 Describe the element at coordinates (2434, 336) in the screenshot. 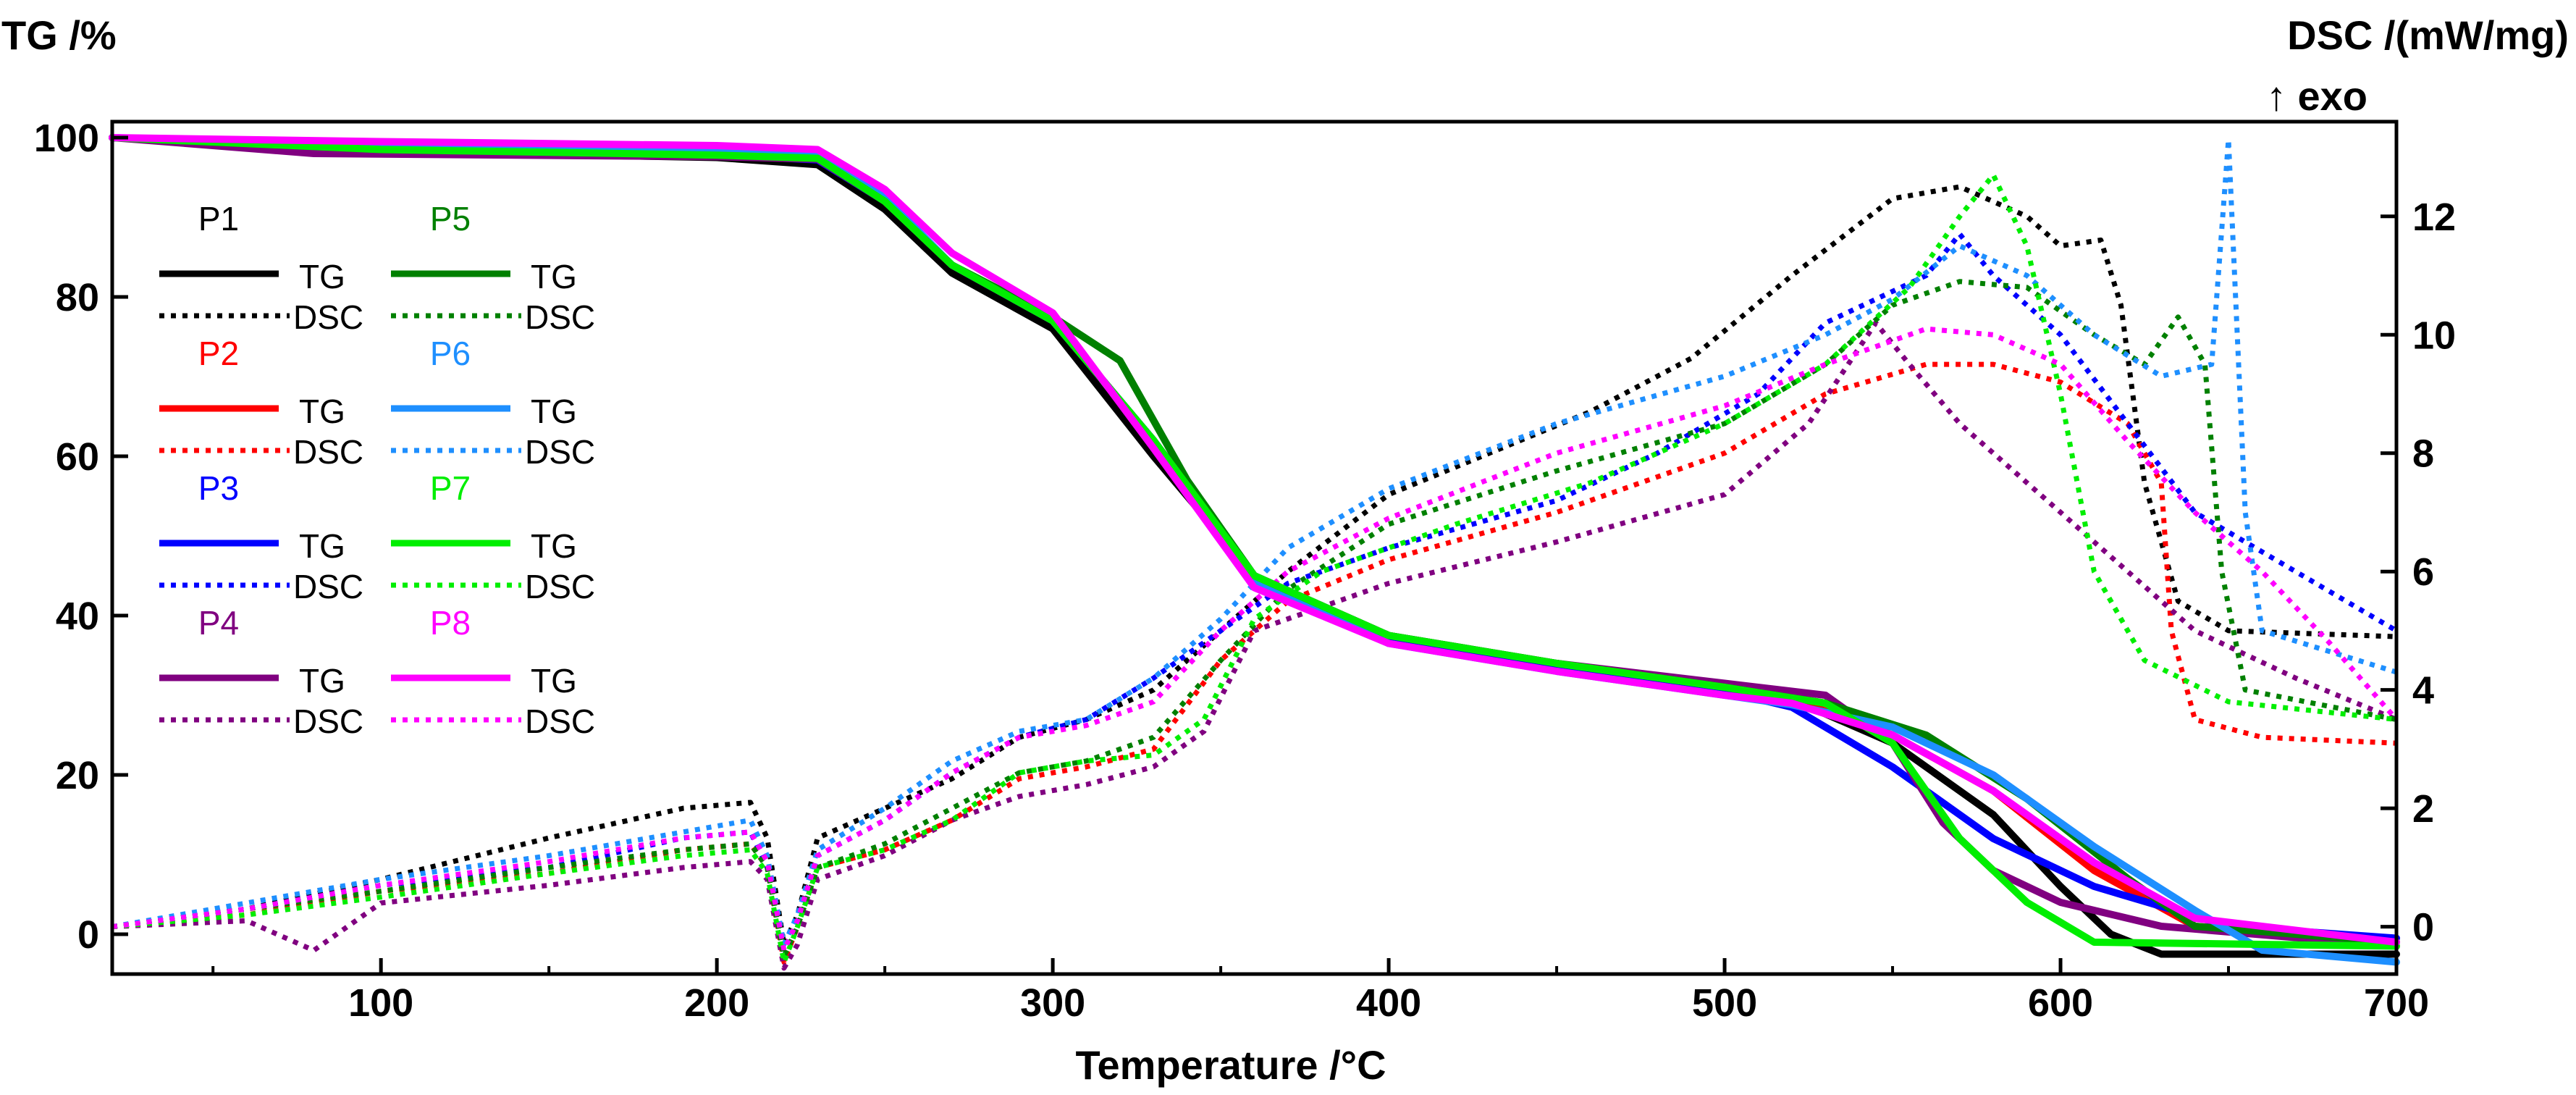

I see `y-right-tick-label: 10` at that location.